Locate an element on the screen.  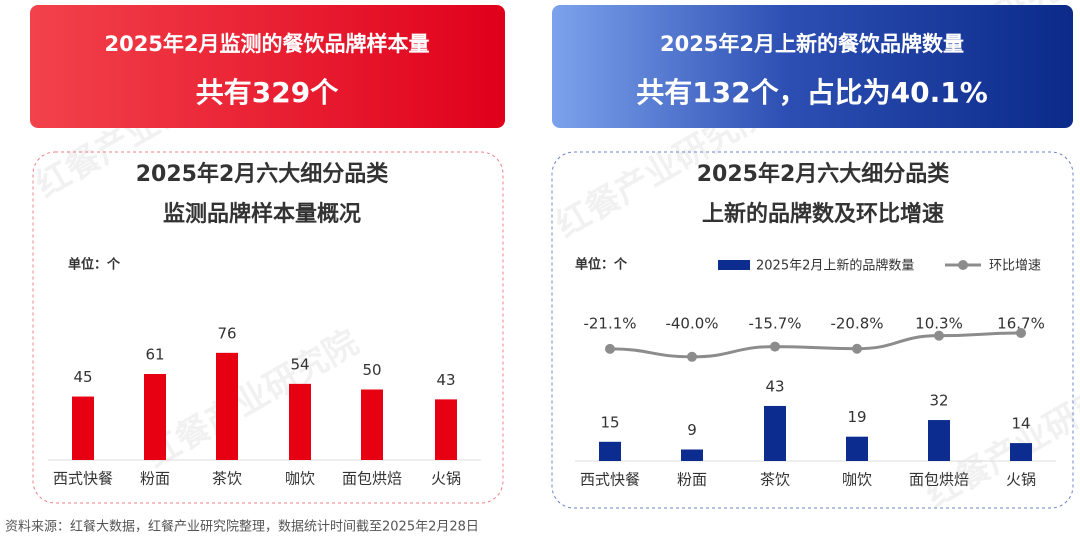
value-label: 19 is located at coordinates (856, 417).